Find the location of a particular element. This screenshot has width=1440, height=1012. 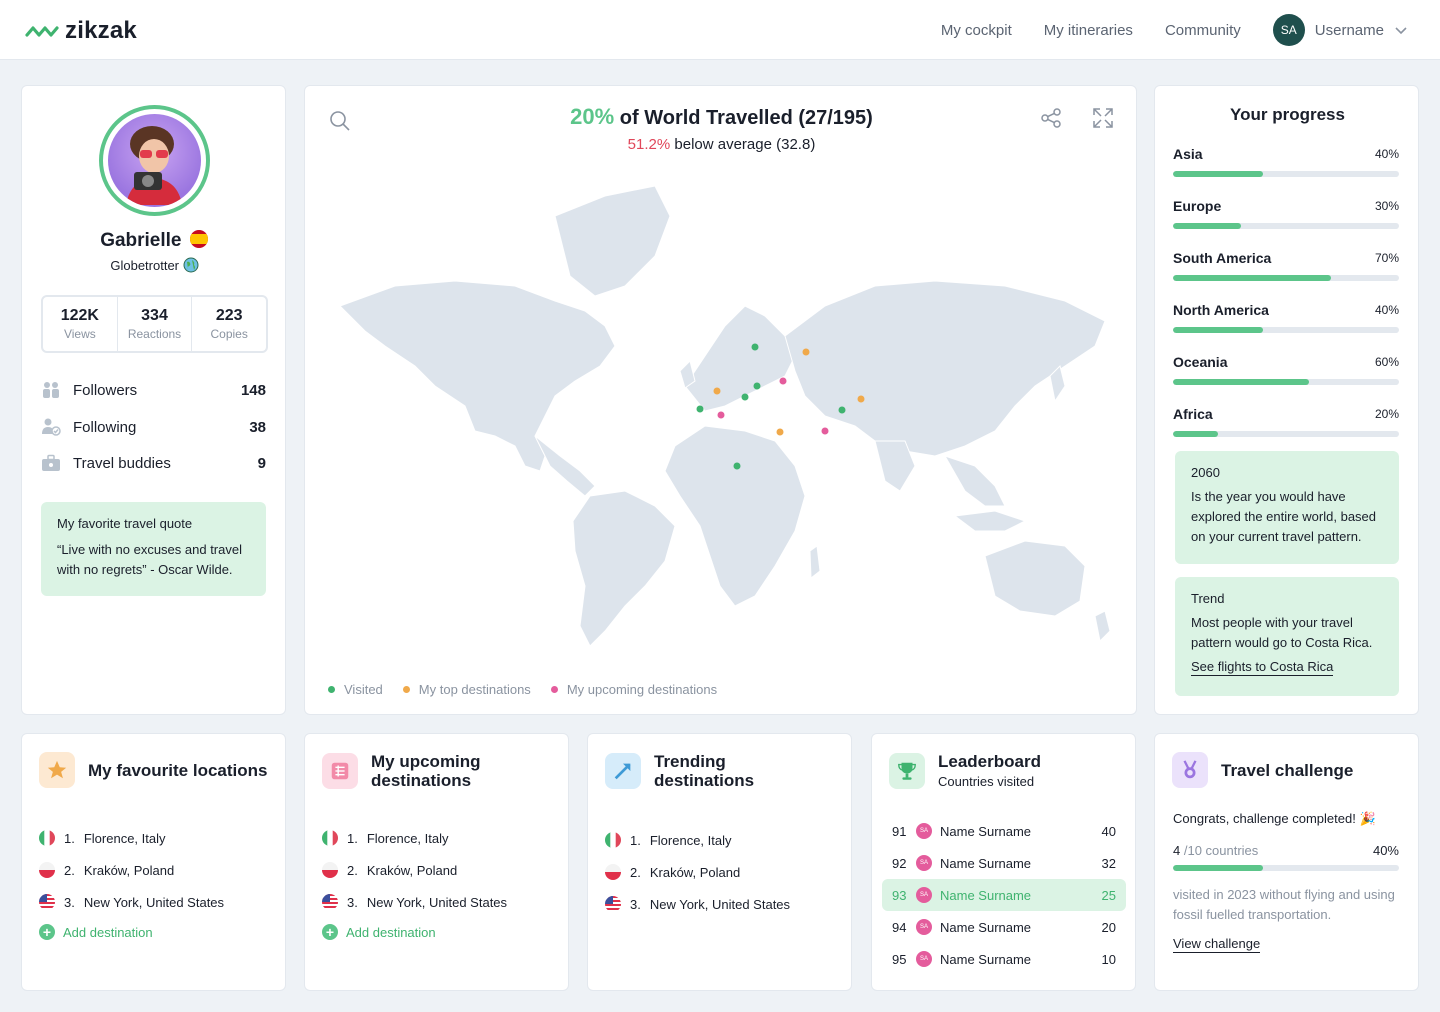

travel-buddies-row: Travel buddies 9 is located at coordinates (153, 463).